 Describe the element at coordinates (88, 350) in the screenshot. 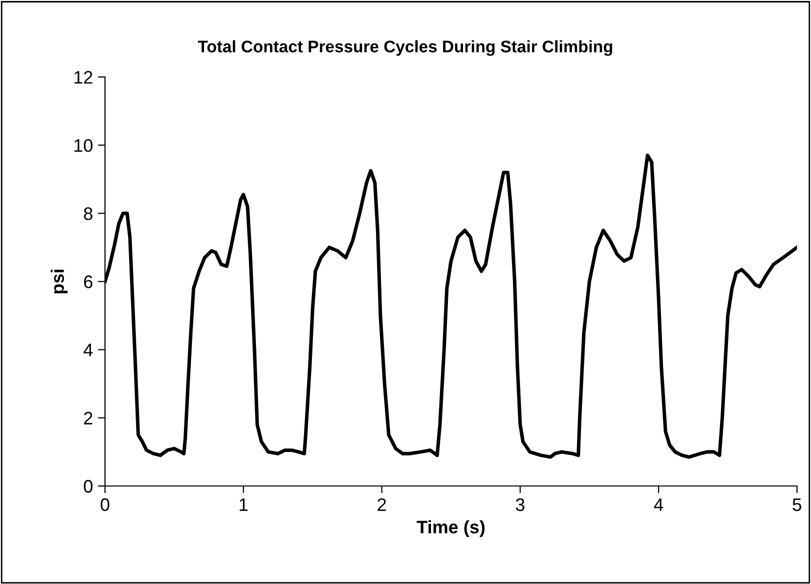

I see `y-tick-label: 4` at that location.